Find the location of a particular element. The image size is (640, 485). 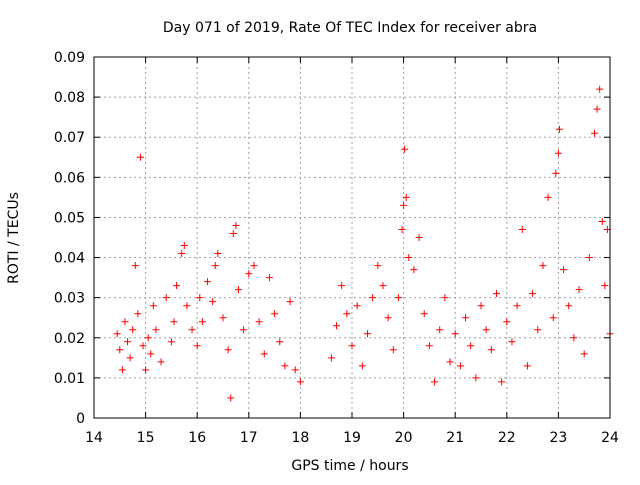

x-tick-label: 17 is located at coordinates (249, 438).